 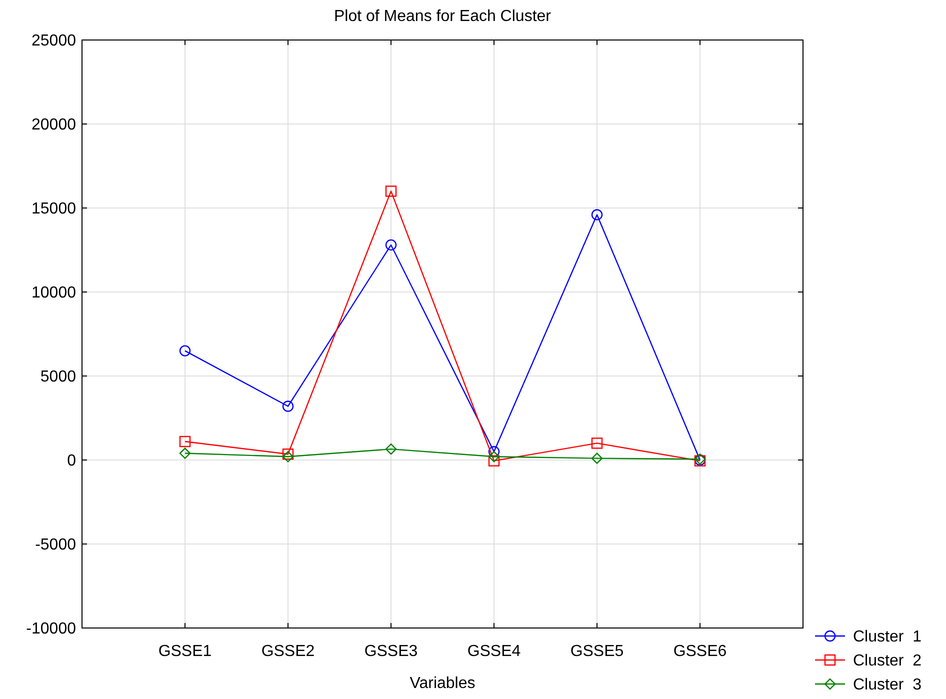 What do you see at coordinates (887, 685) in the screenshot?
I see `legend-label: Cluster 3` at bounding box center [887, 685].